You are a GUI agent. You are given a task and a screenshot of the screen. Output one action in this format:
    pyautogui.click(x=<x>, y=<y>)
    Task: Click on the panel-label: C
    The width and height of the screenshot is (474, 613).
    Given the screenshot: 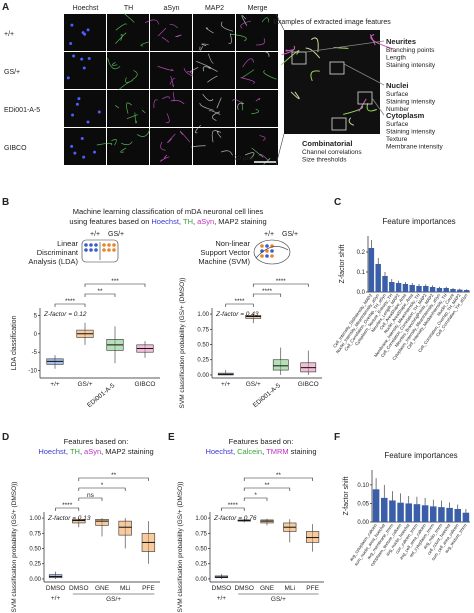 What is the action you would take?
    pyautogui.click(x=337, y=202)
    